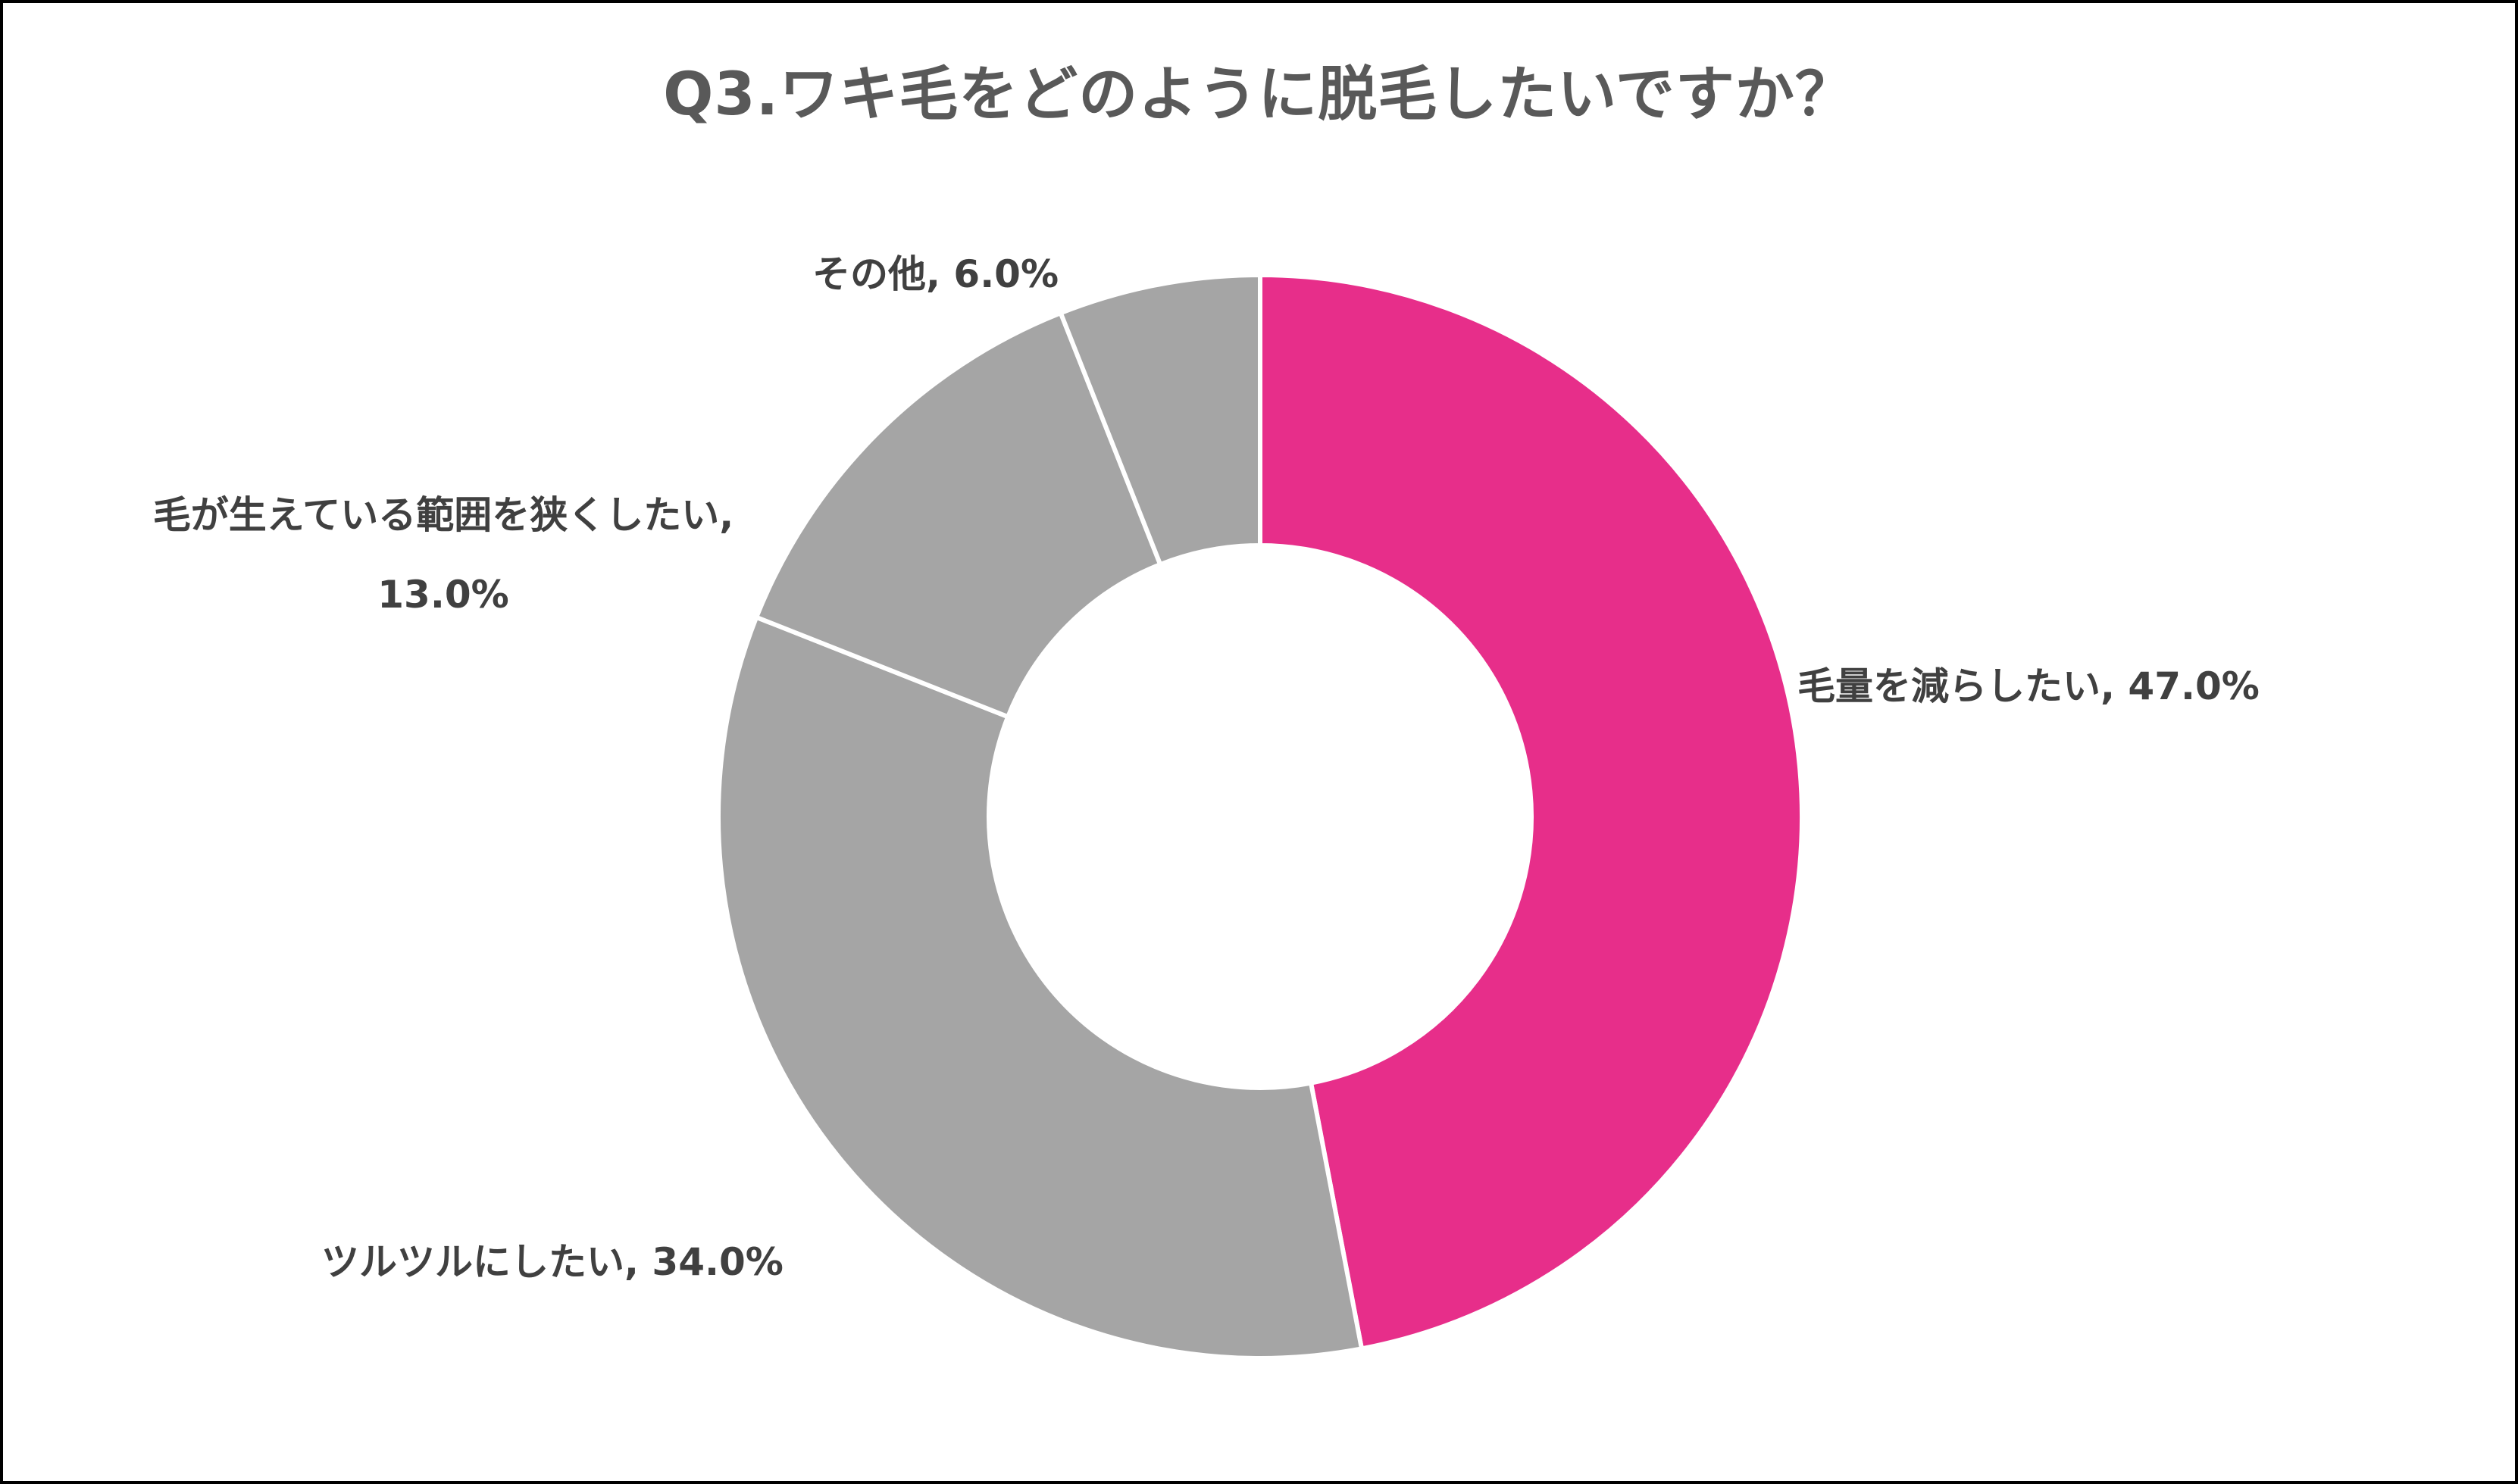 Image resolution: width=2518 pixels, height=1484 pixels. I want to click on slice-narrow-range, so click(958, 515).